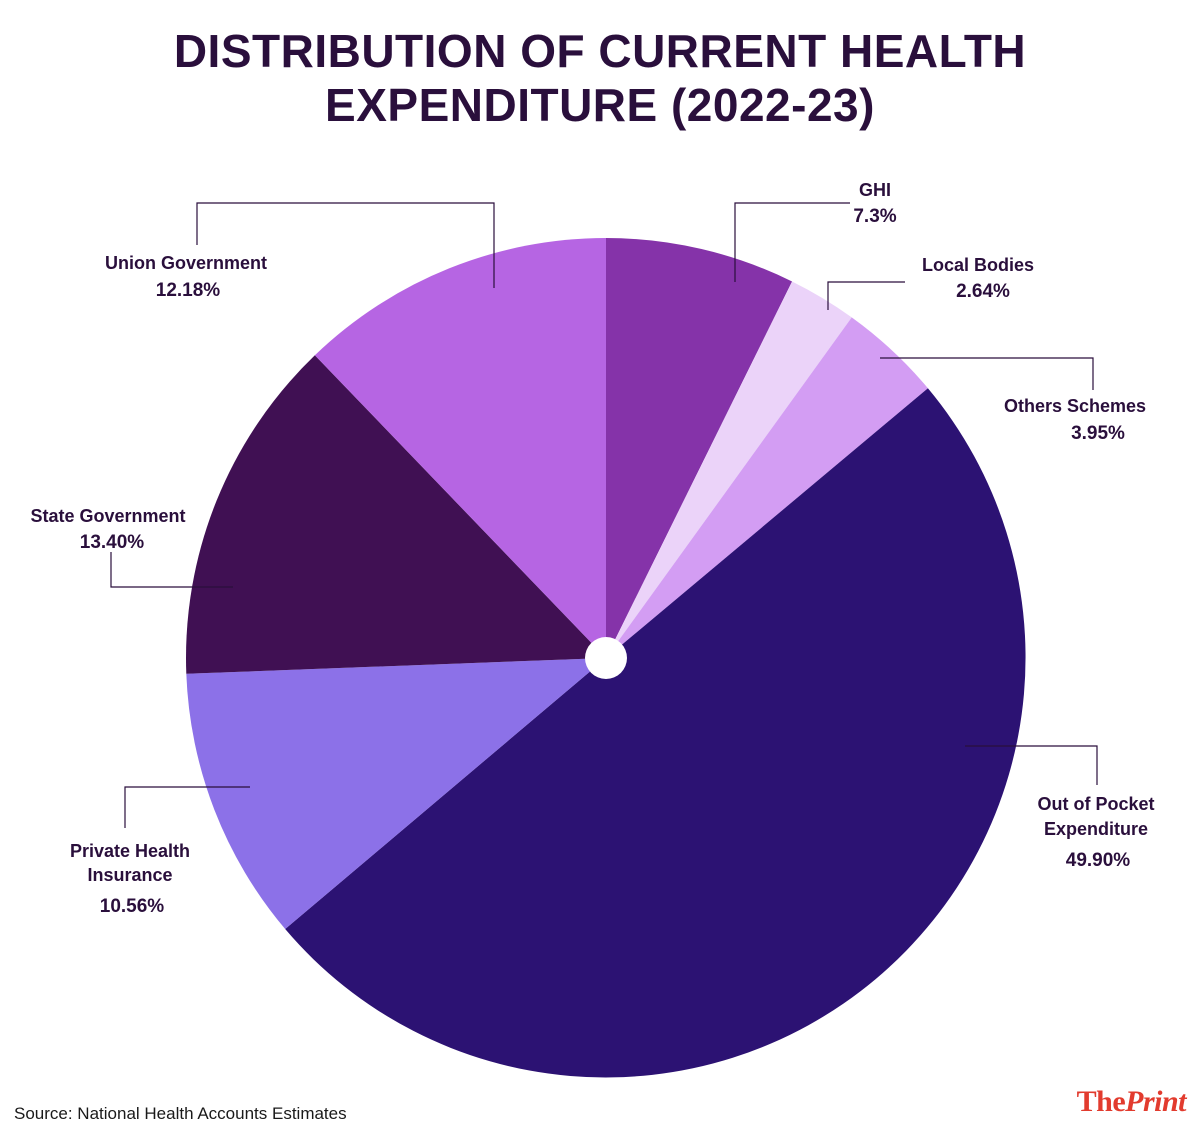 The width and height of the screenshot is (1200, 1131). I want to click on pie-slice-local-bodies, so click(729, 469).